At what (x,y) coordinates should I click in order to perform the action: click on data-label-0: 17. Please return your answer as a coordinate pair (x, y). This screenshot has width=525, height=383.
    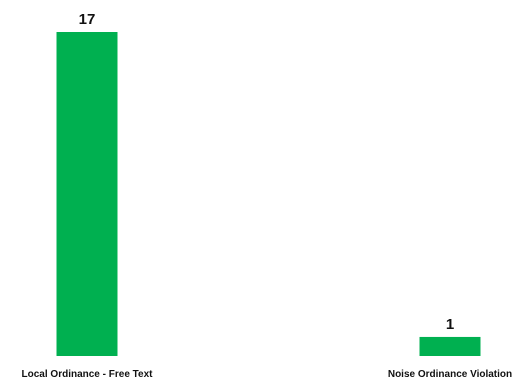
    Looking at the image, I should click on (87, 19).